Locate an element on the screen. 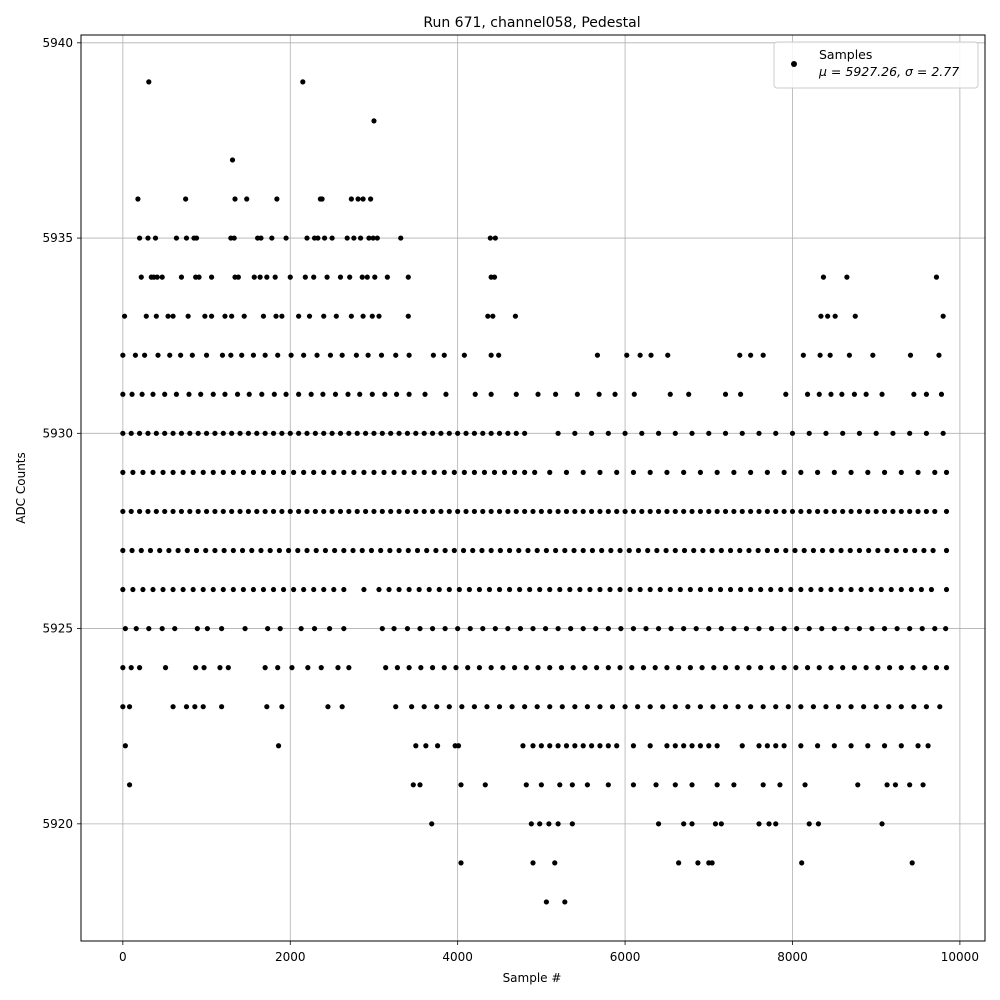 This screenshot has width=1000, height=1000. x-tick-label: 10000 is located at coordinates (960, 957).